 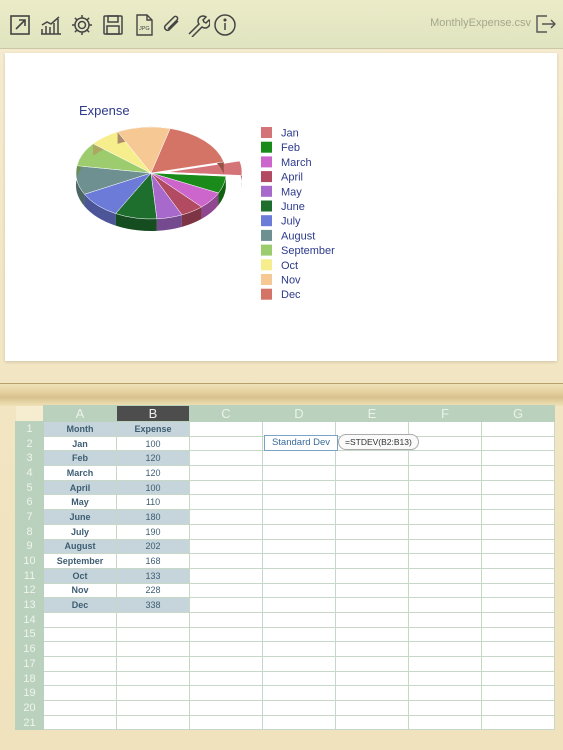 What do you see at coordinates (518, 634) in the screenshot?
I see `cell-g15` at bounding box center [518, 634].